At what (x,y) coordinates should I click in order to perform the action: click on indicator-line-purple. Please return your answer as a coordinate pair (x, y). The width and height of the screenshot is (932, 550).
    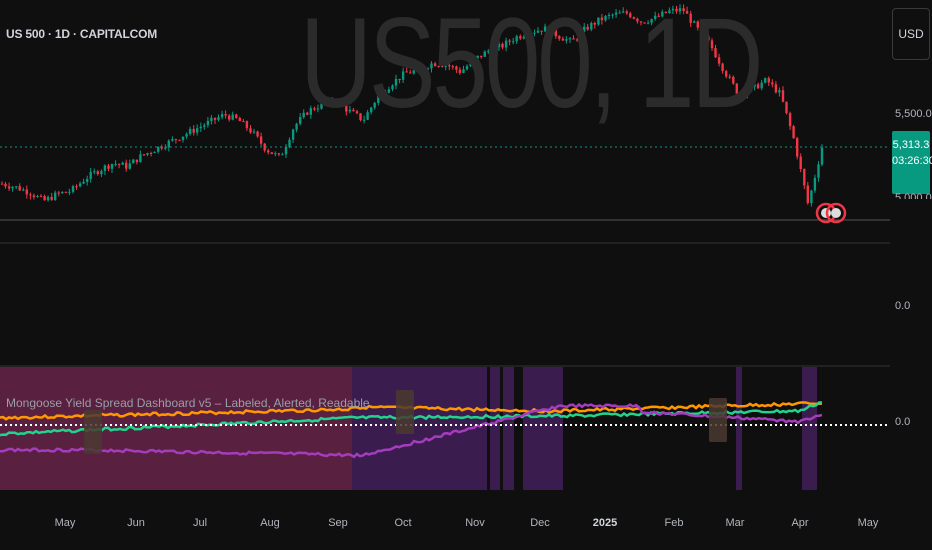
    Looking at the image, I should click on (411, 430).